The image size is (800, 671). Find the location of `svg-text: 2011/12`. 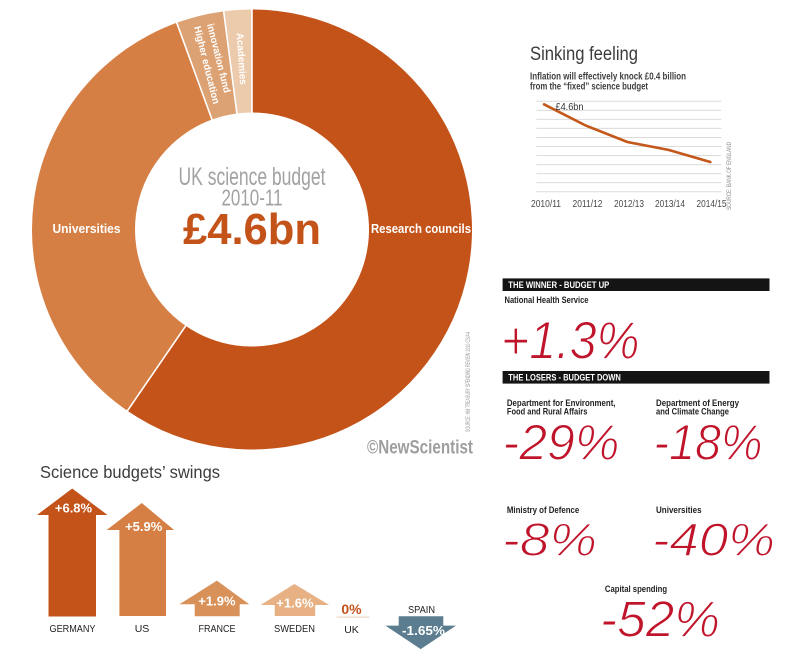

svg-text: 2011/12 is located at coordinates (588, 204).